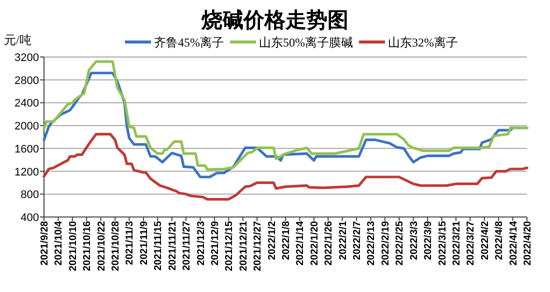 The height and width of the screenshot is (292, 550). I want to click on x-tick-label: 2021/10/4, so click(59, 243).